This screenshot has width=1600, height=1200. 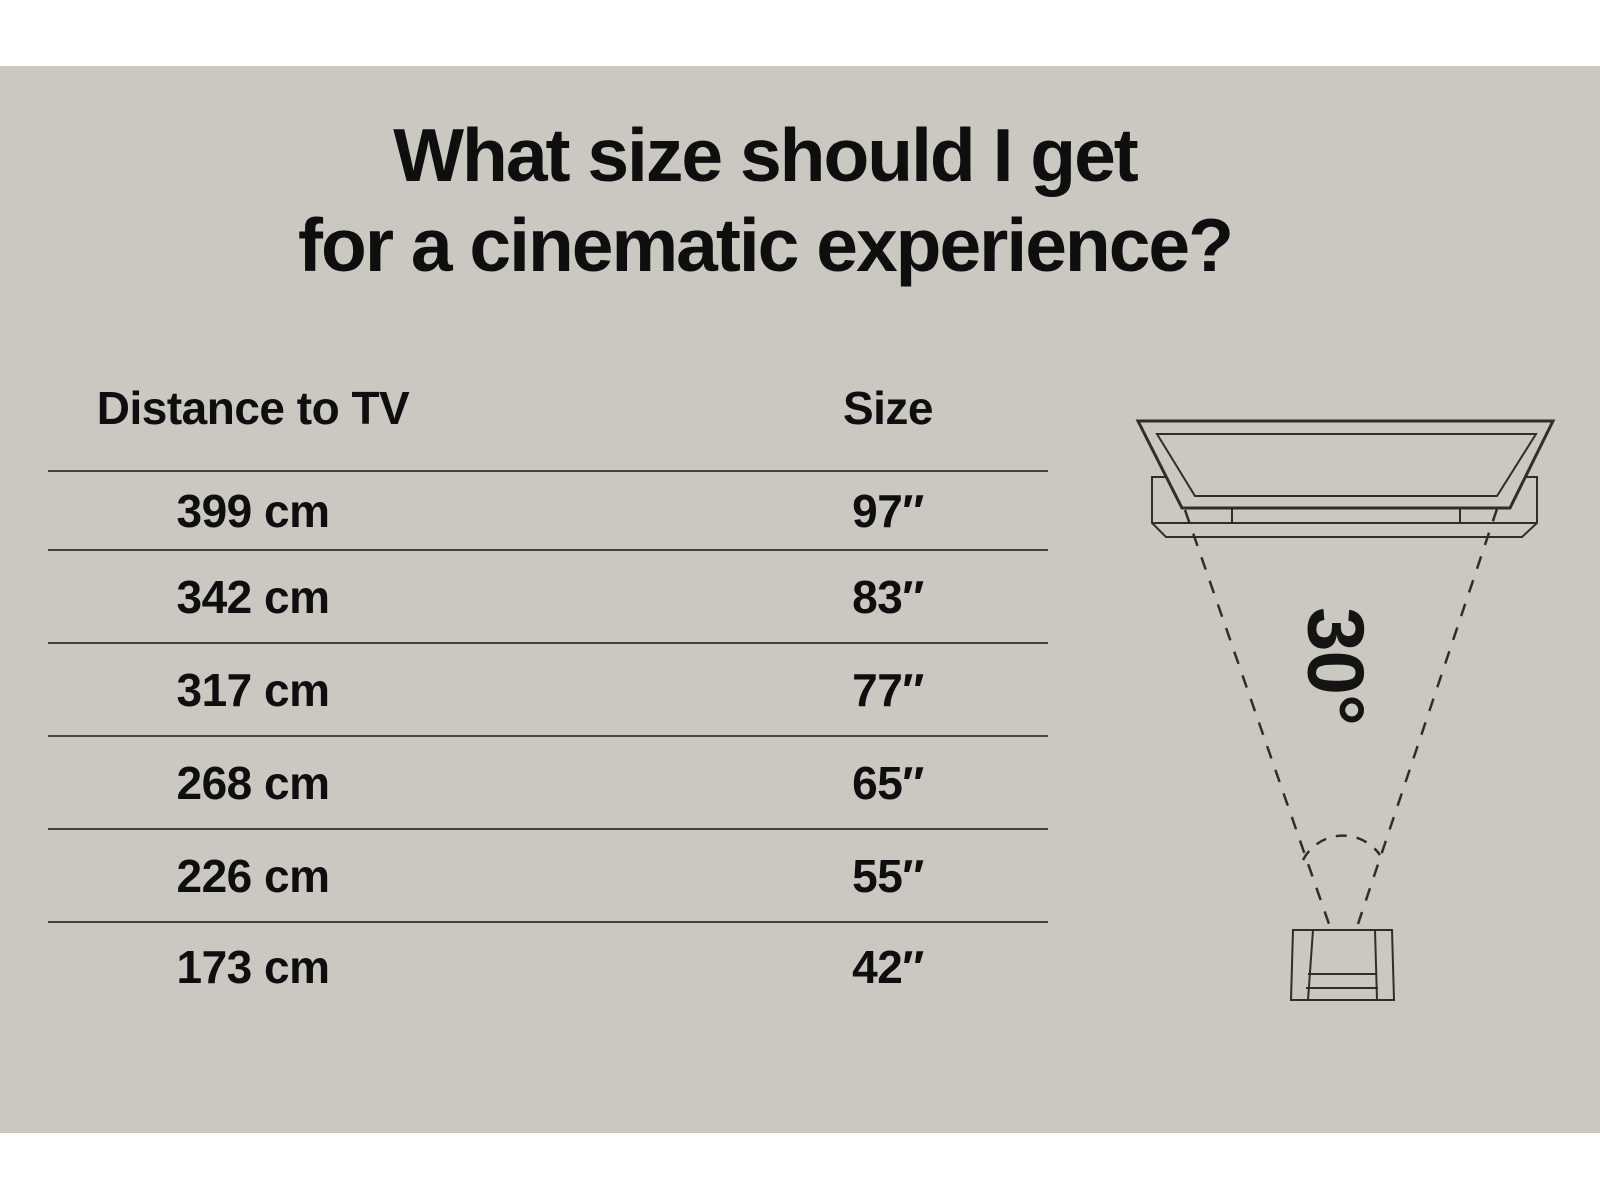 What do you see at coordinates (253, 596) in the screenshot?
I see `distance-value: 342 cm` at bounding box center [253, 596].